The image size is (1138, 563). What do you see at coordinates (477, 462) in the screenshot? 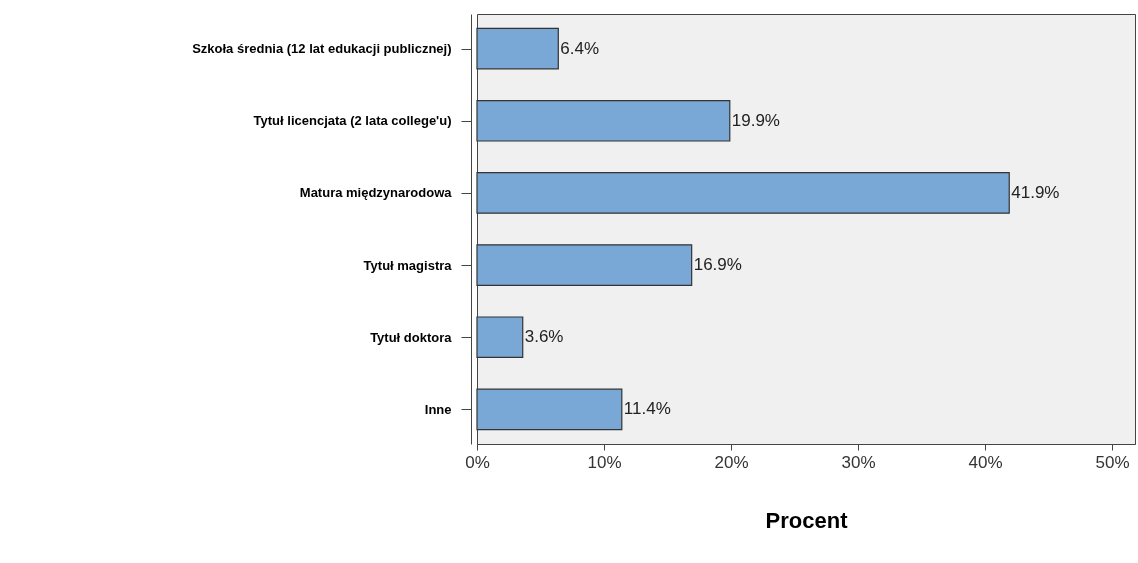
I see `x-tick-label: 0%` at bounding box center [477, 462].